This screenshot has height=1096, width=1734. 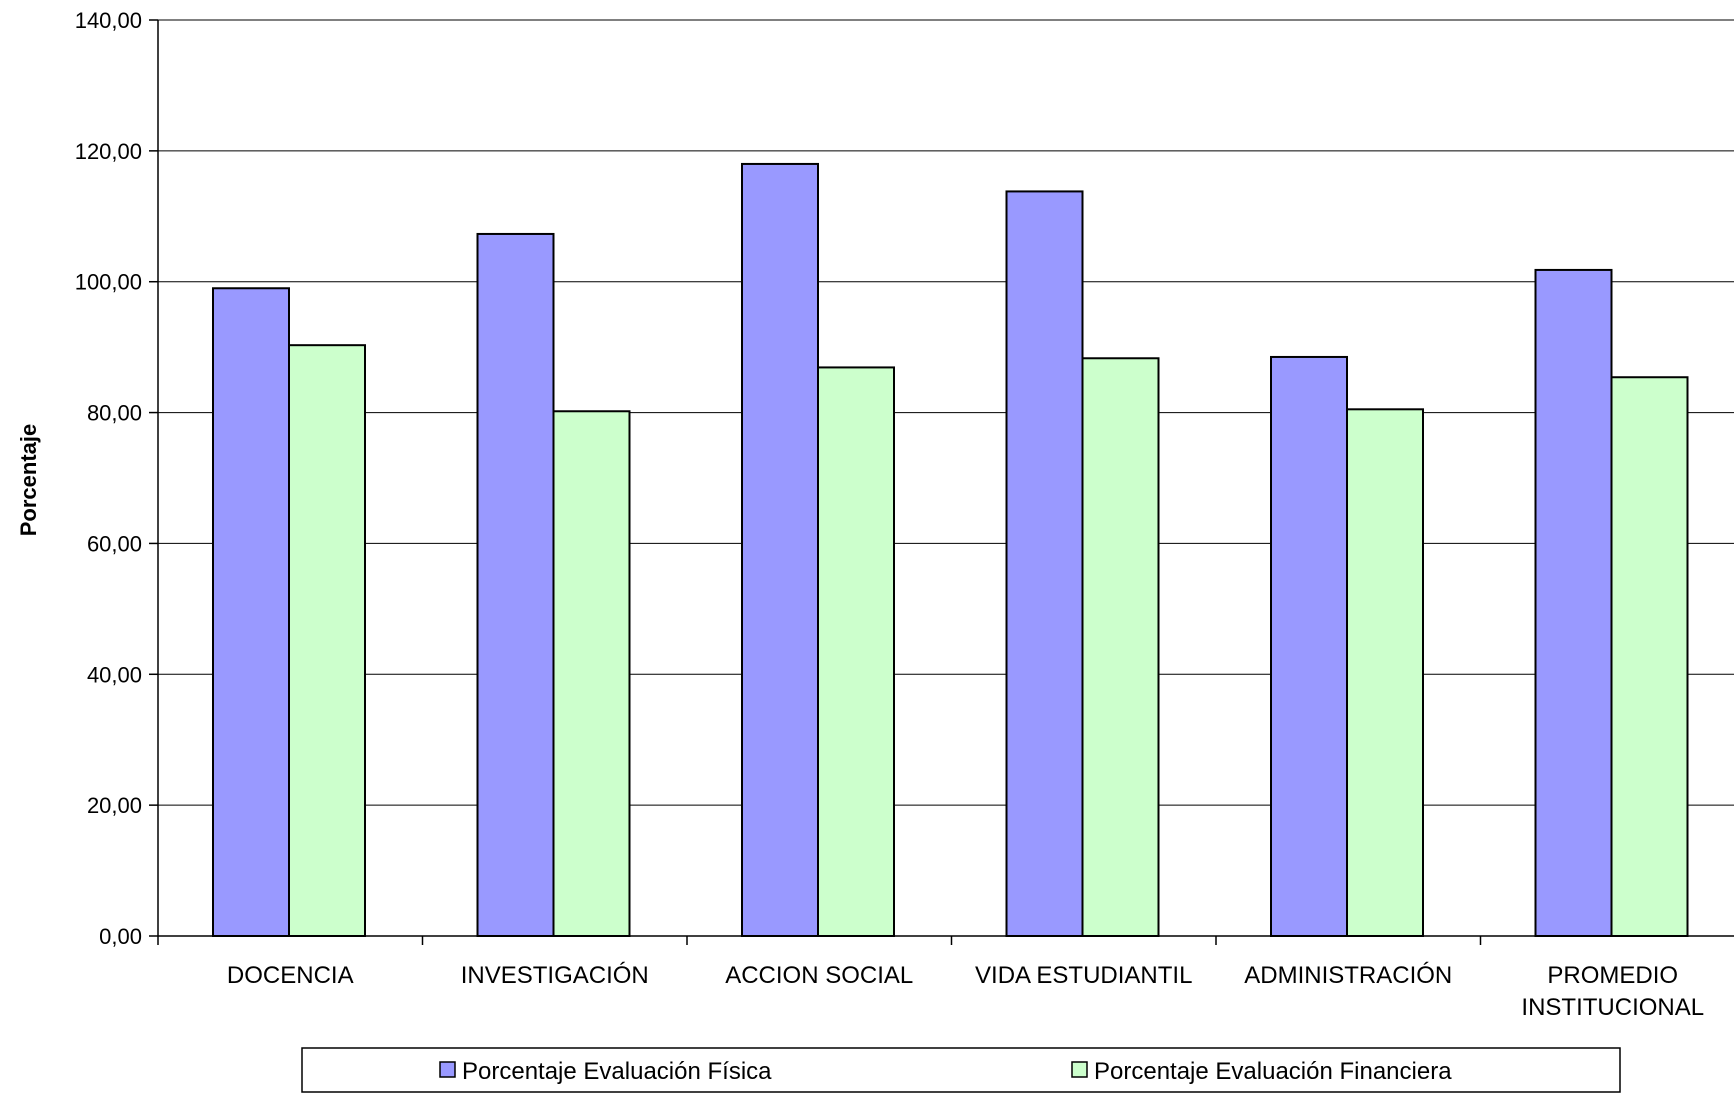 What do you see at coordinates (290, 975) in the screenshot?
I see `x-tick-label: DOCENCIA` at bounding box center [290, 975].